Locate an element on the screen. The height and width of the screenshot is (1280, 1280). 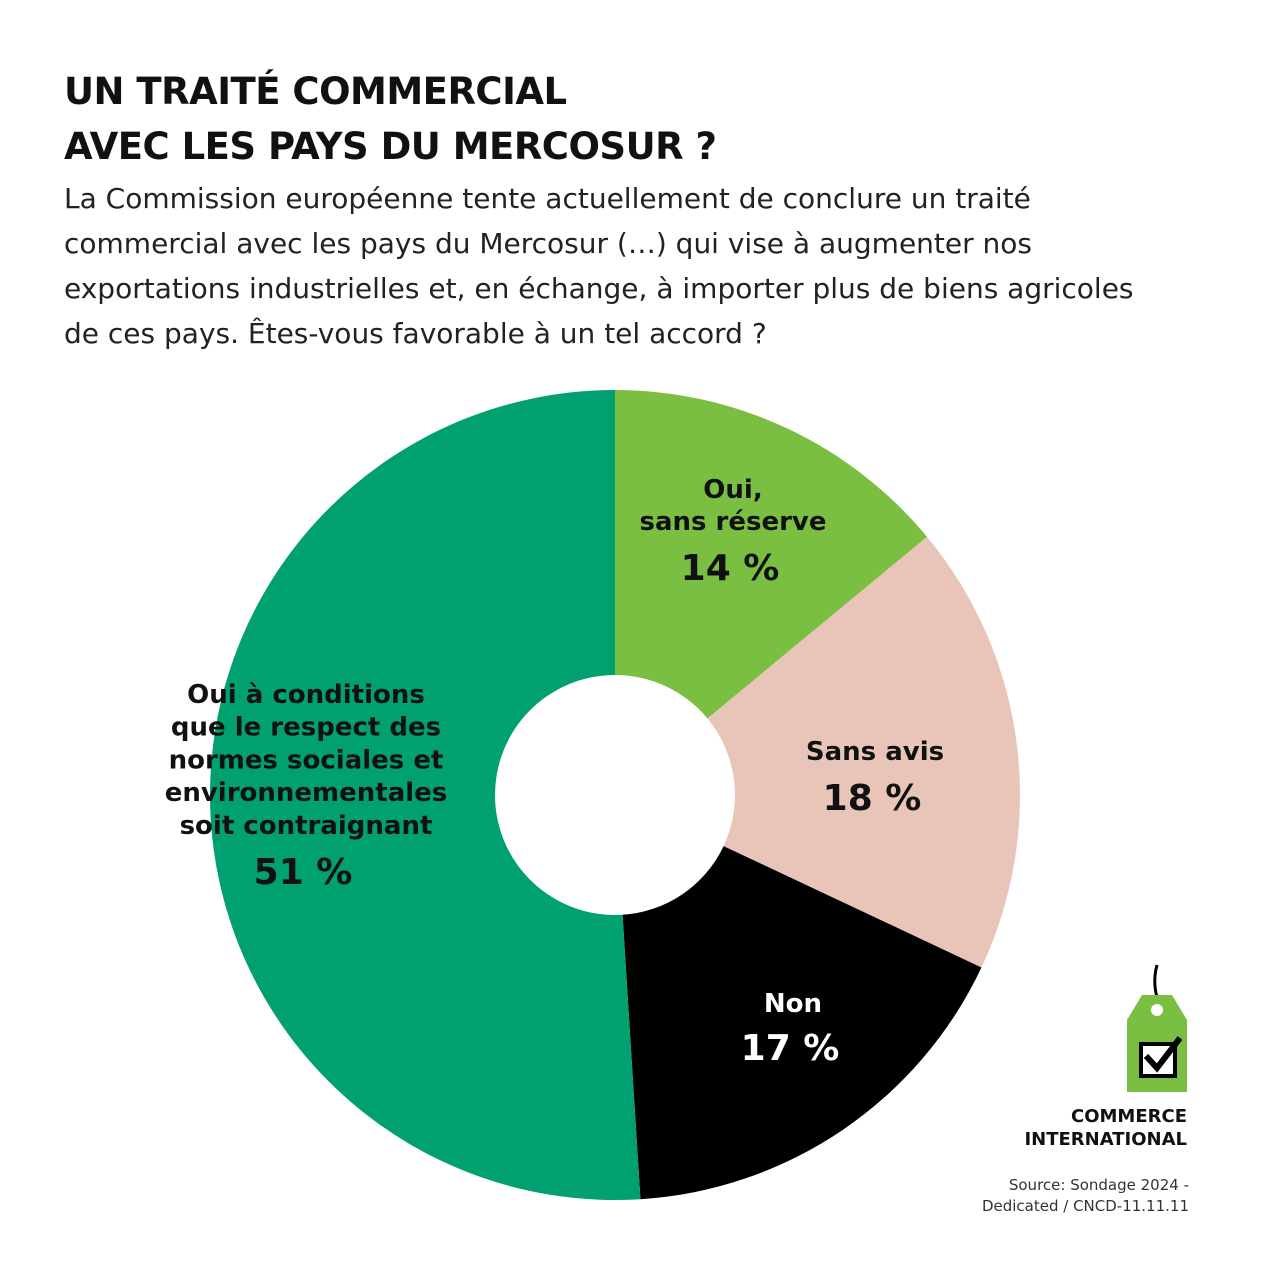
logo-text: COMMERCE INTERNATIONAL is located at coordinates (1105, 1128).